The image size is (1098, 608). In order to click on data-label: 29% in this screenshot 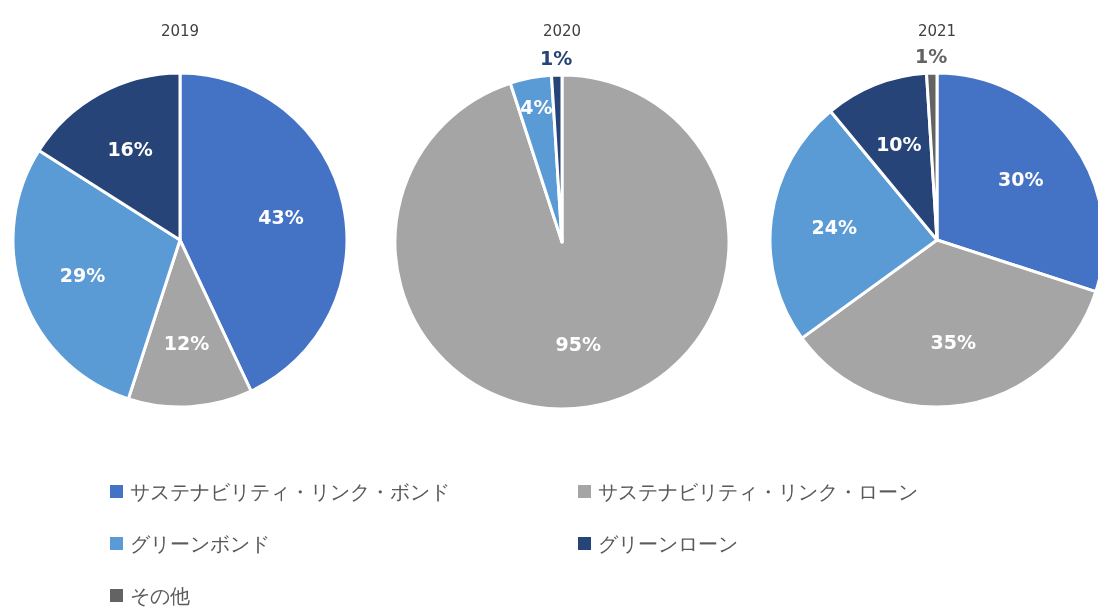, I will do `click(82, 275)`.